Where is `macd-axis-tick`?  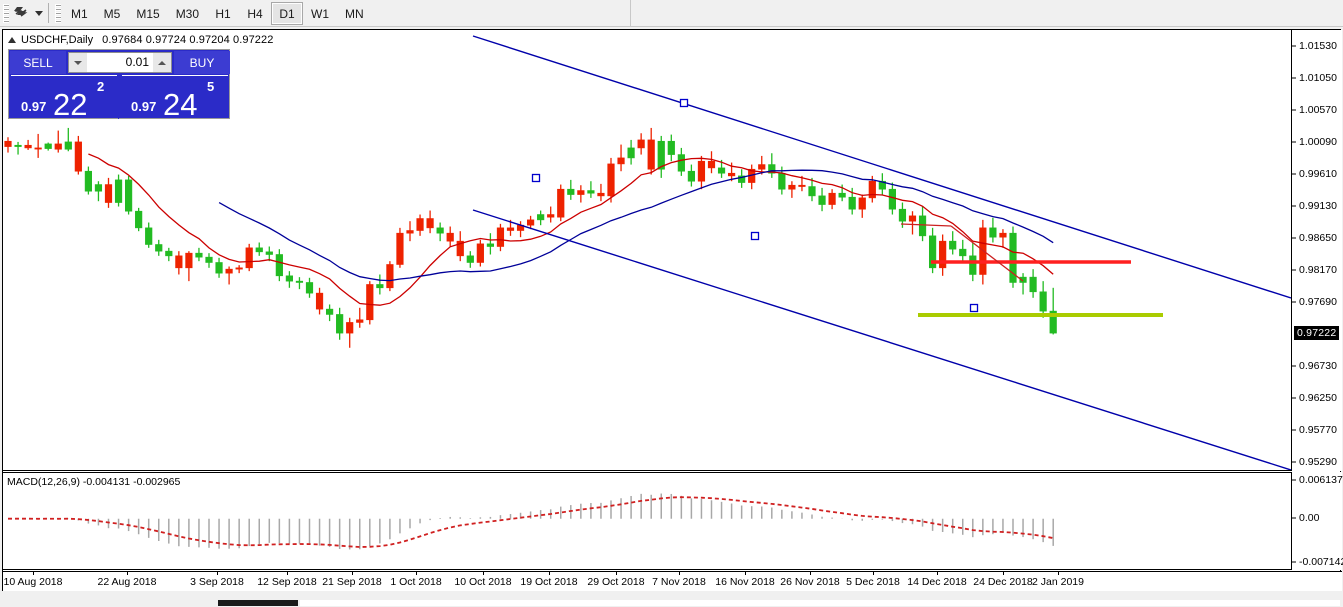 macd-axis-tick is located at coordinates (1294, 518).